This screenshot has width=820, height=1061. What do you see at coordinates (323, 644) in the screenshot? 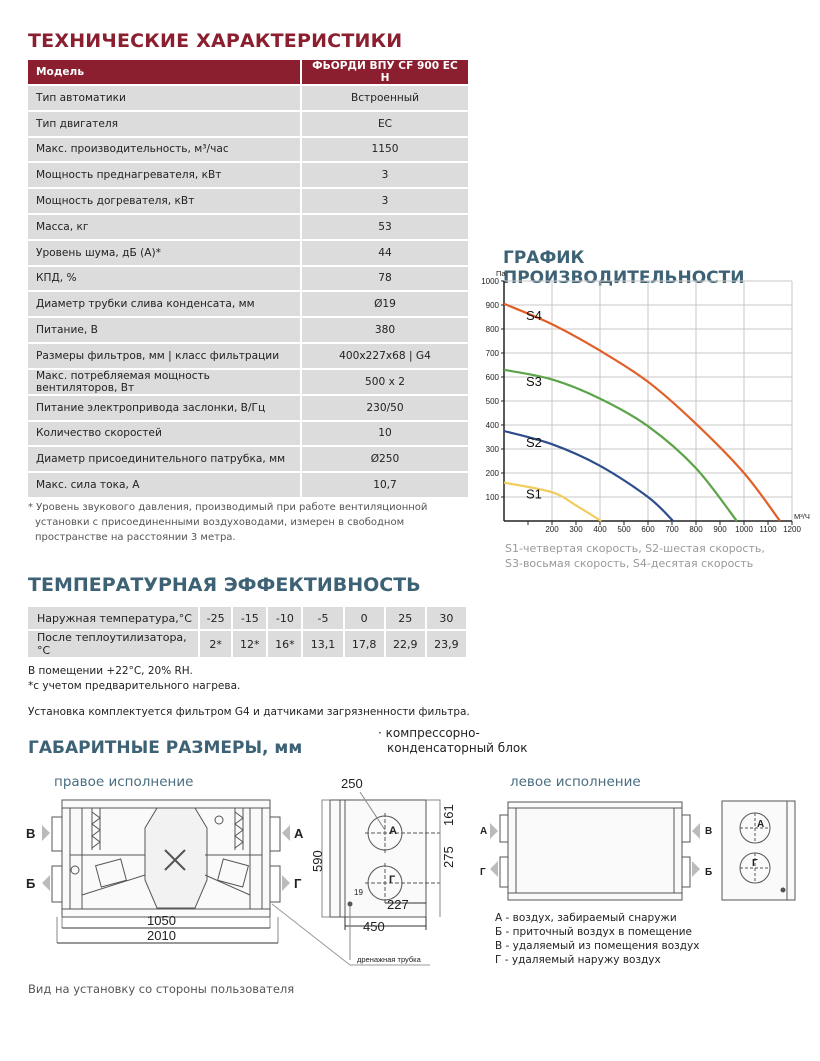
I see `temperature-cell: 13,1` at bounding box center [323, 644].